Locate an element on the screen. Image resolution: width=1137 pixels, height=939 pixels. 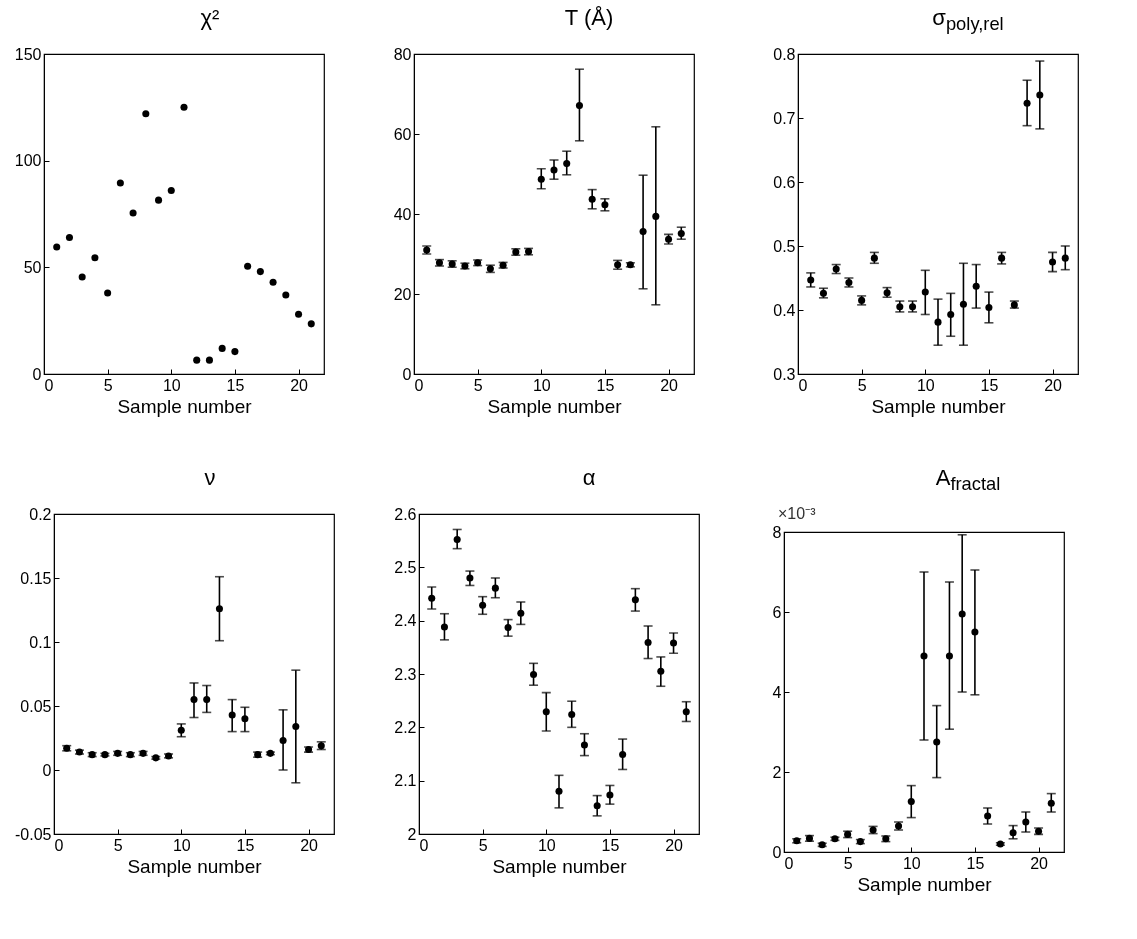
chart-title: ν is located at coordinates (210, 478).